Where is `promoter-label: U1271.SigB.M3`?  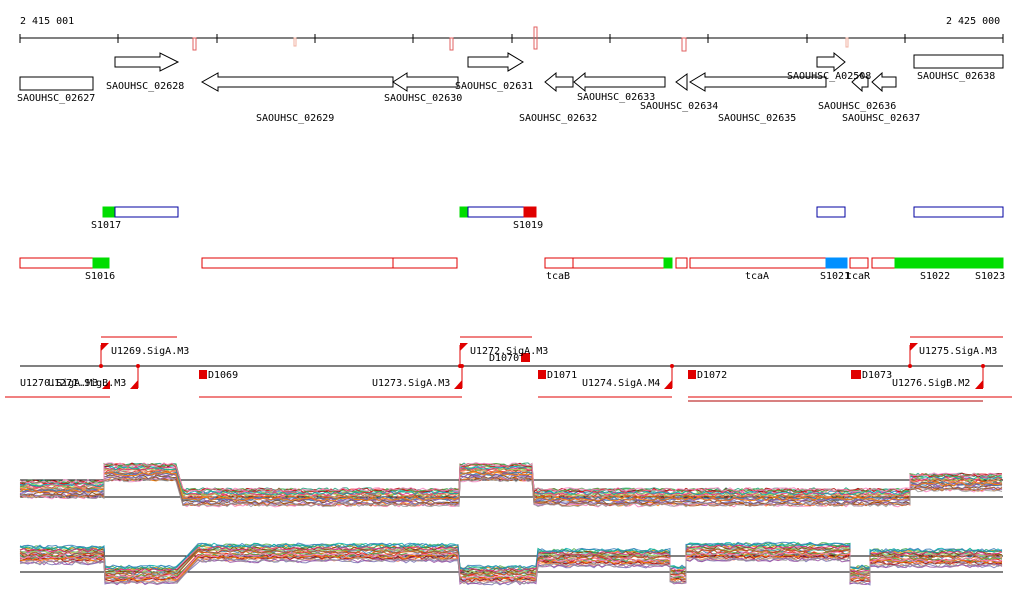
promoter-label: U1271.SigB.M3 is located at coordinates (87, 383).